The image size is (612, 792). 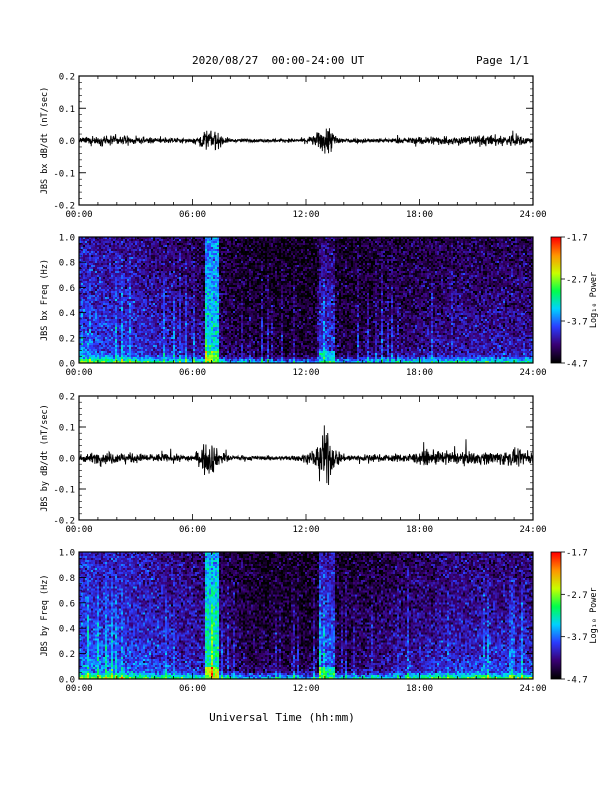 What do you see at coordinates (45, 457) in the screenshot?
I see `y-axis-label: JBS by dB/dt (nT/sec)` at bounding box center [45, 457].